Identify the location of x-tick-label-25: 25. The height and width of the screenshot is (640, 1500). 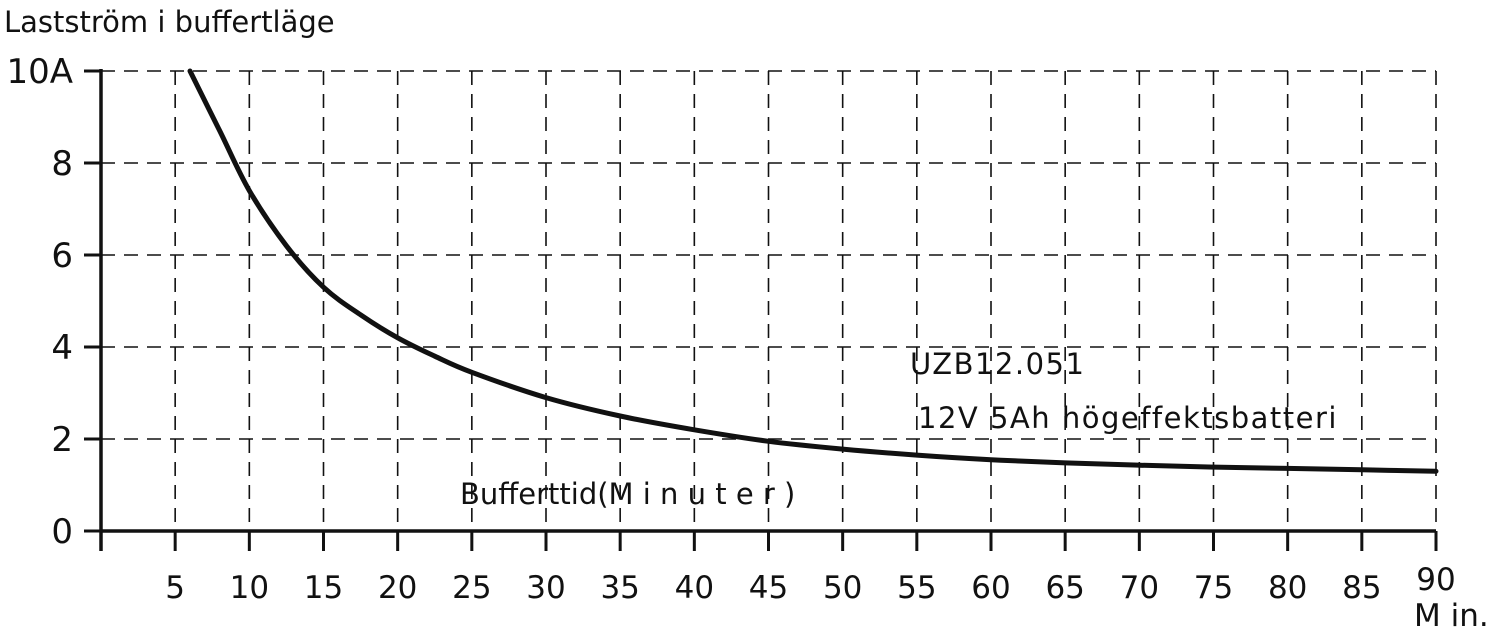
(471, 588).